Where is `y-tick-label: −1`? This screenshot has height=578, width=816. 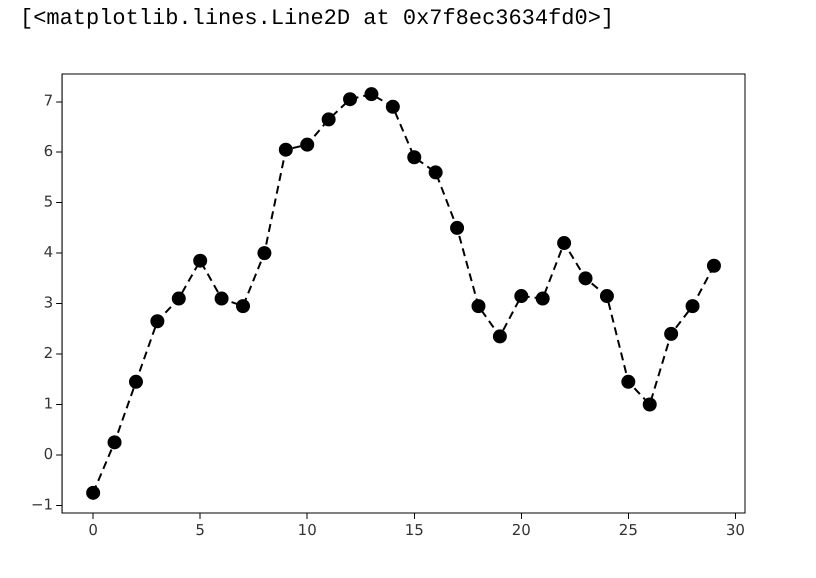 y-tick-label: −1 is located at coordinates (42, 504).